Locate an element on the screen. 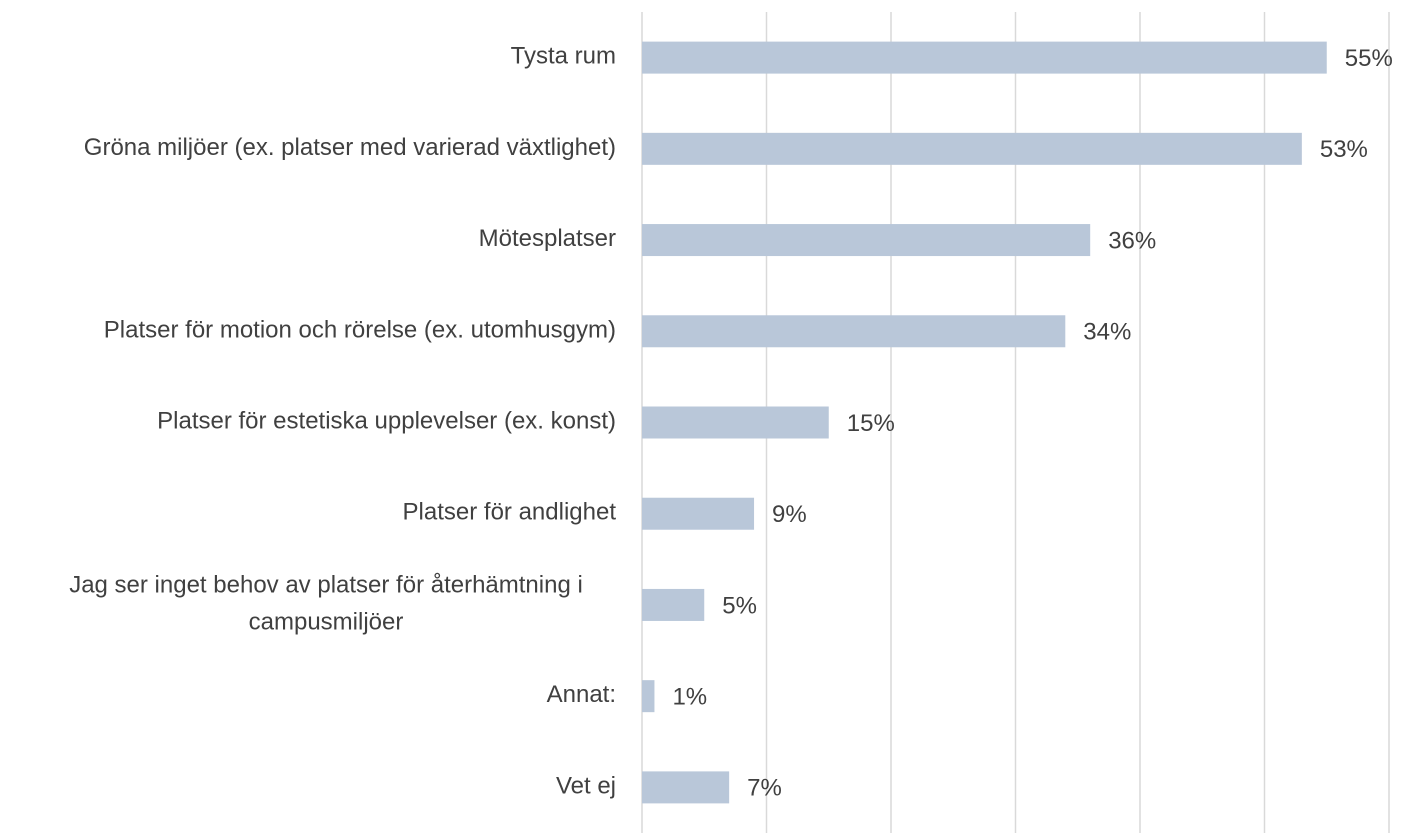  y-tick-label: Tysta rum is located at coordinates (563, 56).